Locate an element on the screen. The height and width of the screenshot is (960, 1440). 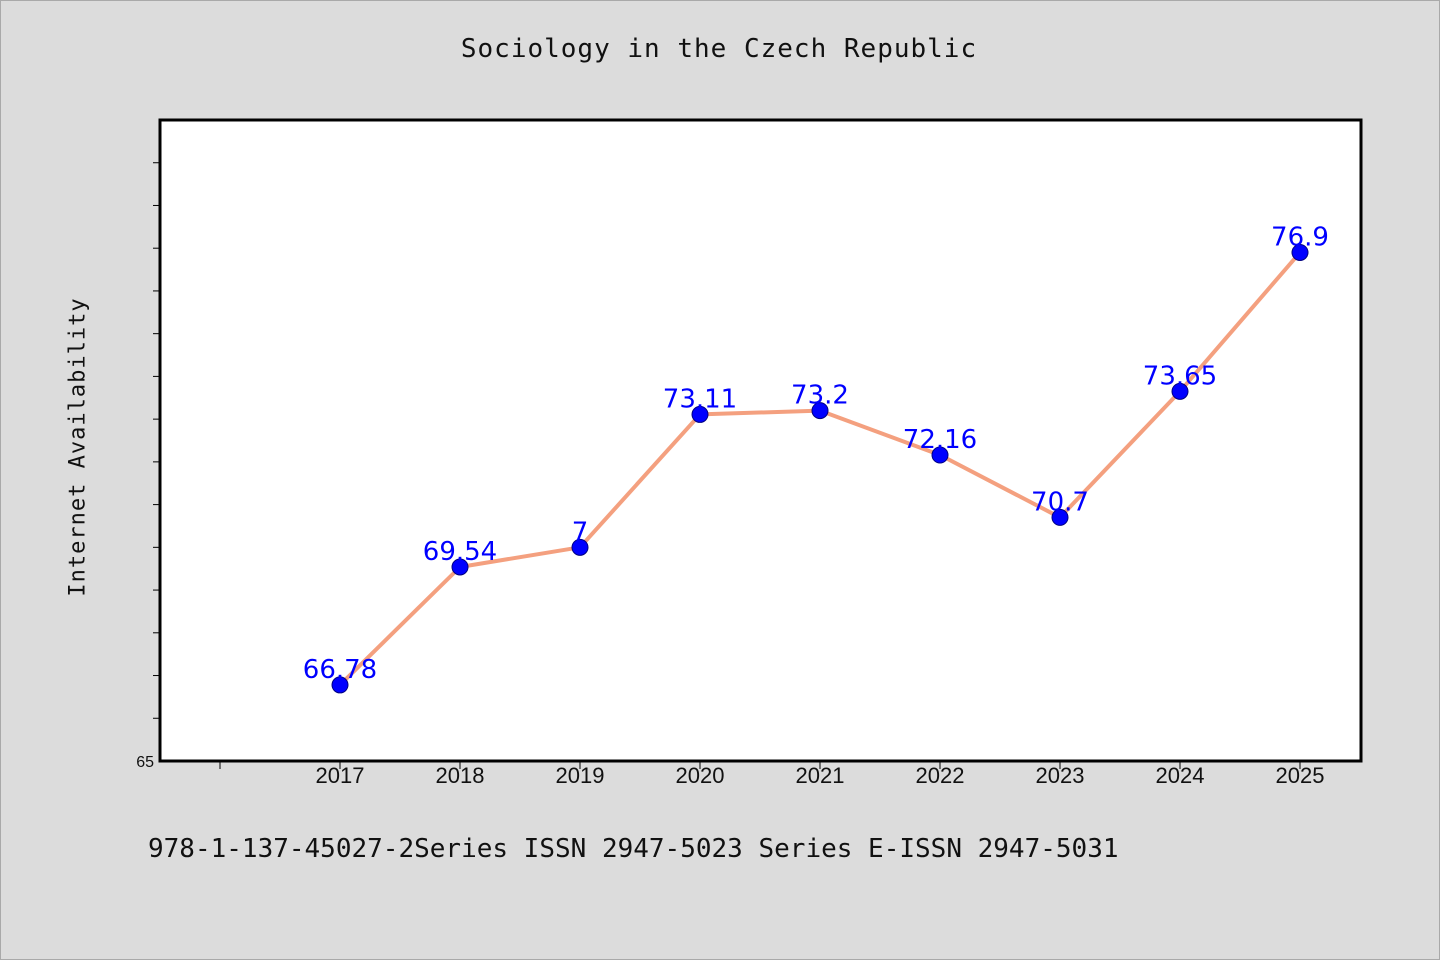
x-tick-label: 2018 is located at coordinates (460, 775).